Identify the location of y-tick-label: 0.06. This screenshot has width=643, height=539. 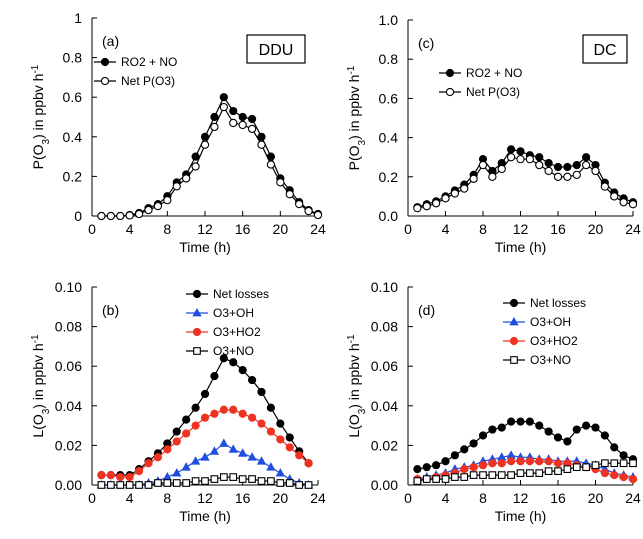
(384, 366).